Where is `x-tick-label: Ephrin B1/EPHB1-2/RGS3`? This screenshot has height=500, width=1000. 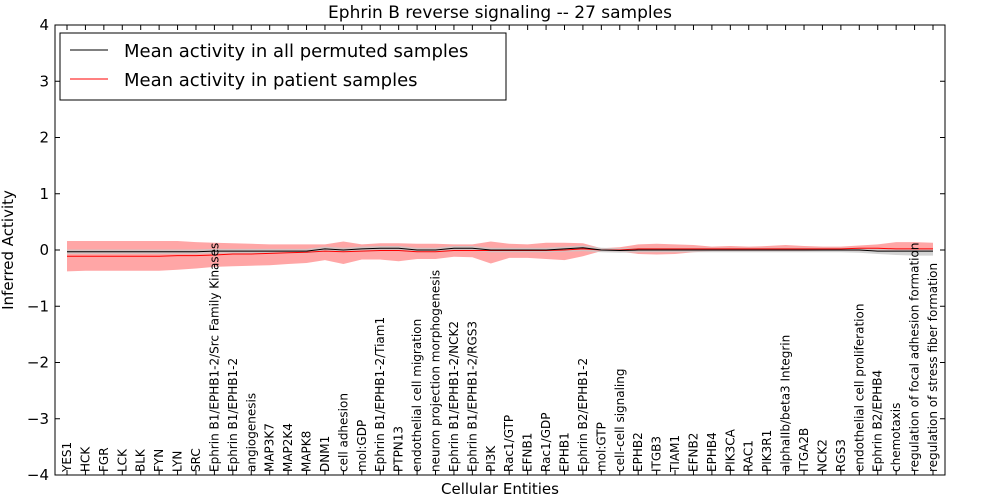
x-tick-label: Ephrin B1/EPHB1-2/RGS3 is located at coordinates (472, 396).